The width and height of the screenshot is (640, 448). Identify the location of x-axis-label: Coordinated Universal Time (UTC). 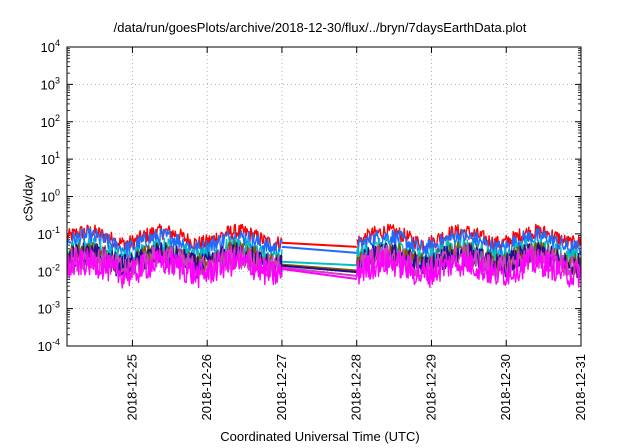
(320, 436).